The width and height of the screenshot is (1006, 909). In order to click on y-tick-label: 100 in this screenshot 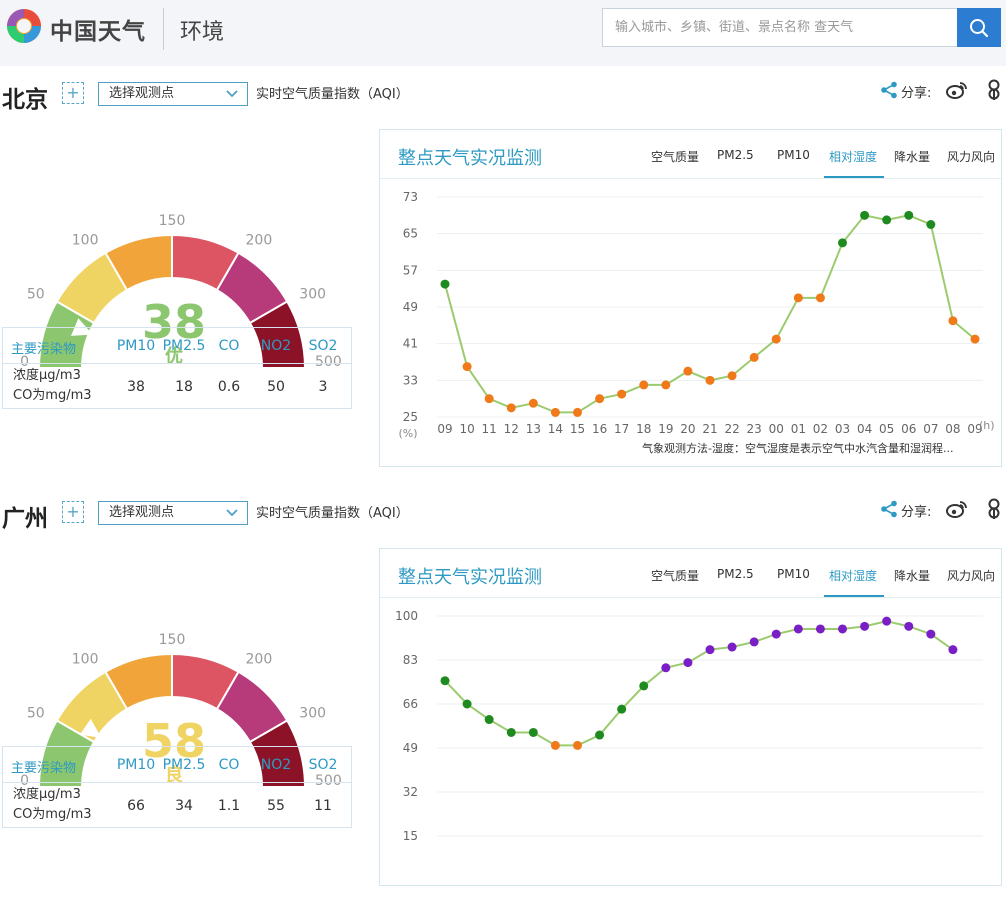, I will do `click(406, 616)`.